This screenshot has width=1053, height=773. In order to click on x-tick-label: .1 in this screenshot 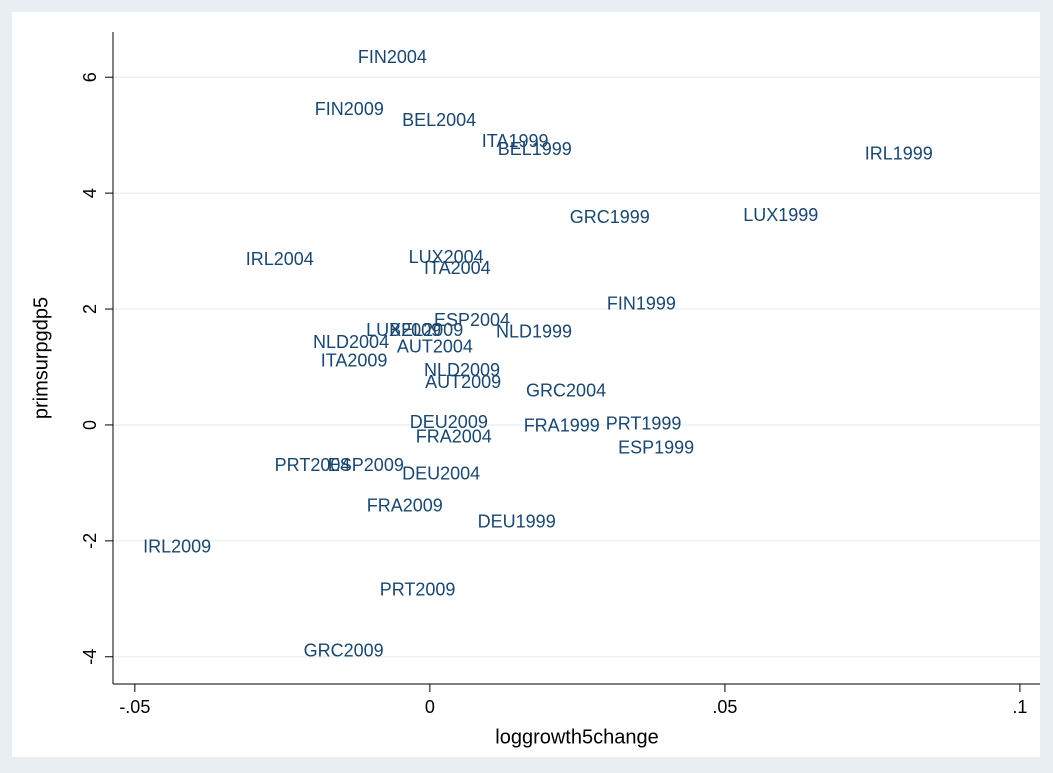, I will do `click(1019, 707)`.